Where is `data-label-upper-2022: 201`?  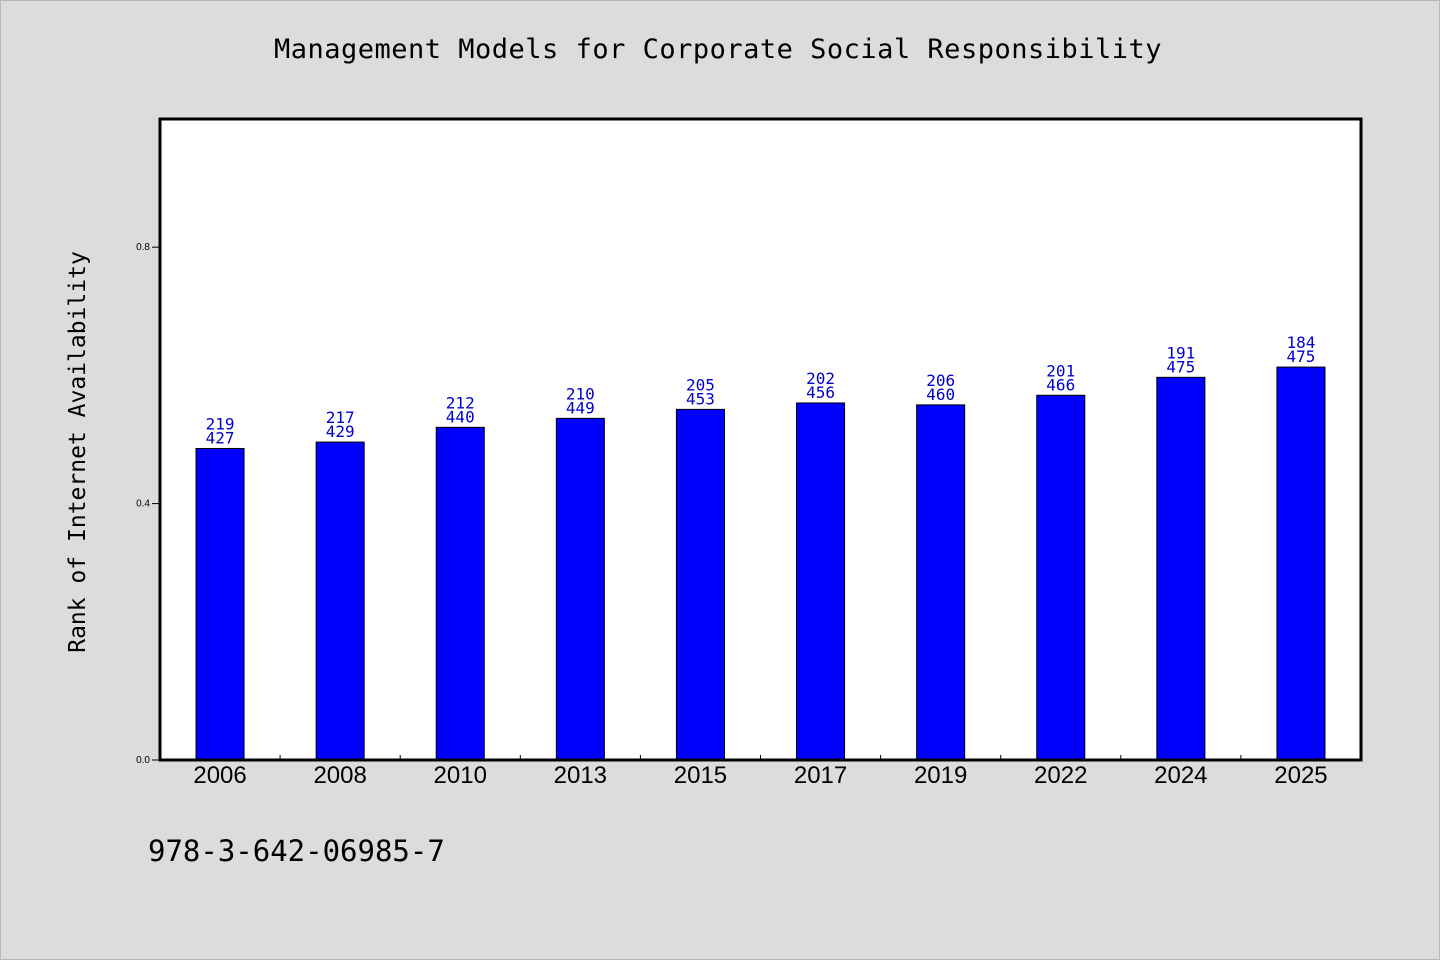 data-label-upper-2022: 201 is located at coordinates (1060, 370).